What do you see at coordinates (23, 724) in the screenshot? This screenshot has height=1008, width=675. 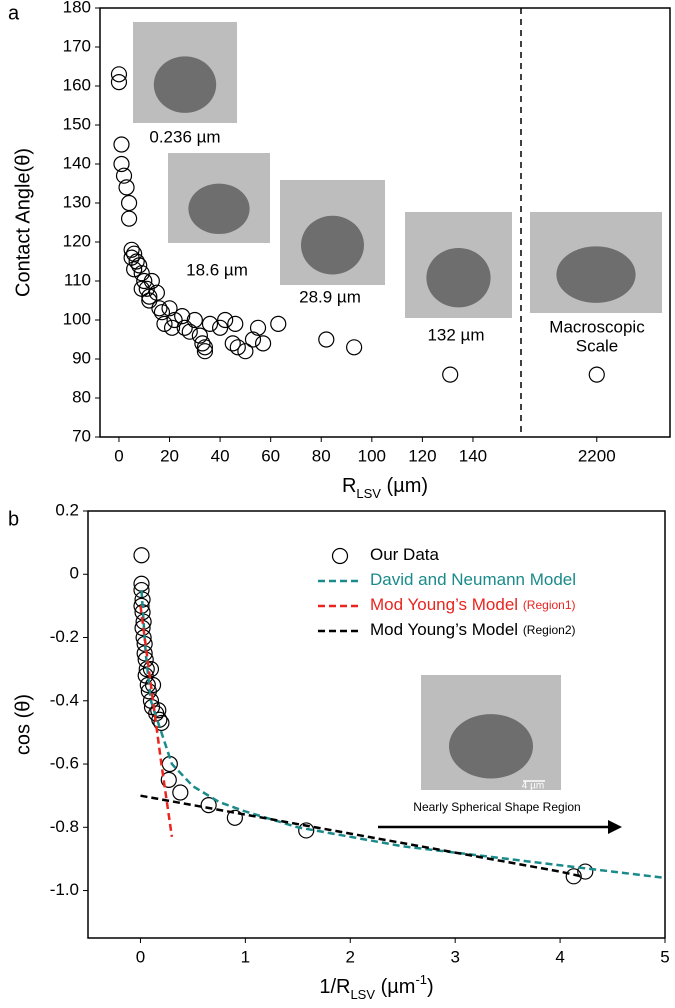 I see `y-axis-label: cos (θ)` at bounding box center [23, 724].